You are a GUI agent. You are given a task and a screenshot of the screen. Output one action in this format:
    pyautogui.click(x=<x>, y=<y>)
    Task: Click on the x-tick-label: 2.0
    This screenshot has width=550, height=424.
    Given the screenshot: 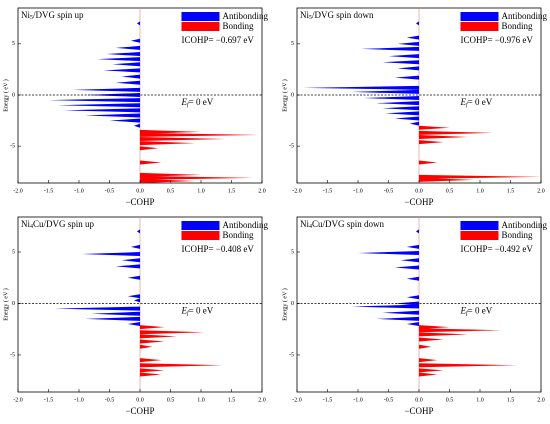 What is the action you would take?
    pyautogui.click(x=262, y=400)
    